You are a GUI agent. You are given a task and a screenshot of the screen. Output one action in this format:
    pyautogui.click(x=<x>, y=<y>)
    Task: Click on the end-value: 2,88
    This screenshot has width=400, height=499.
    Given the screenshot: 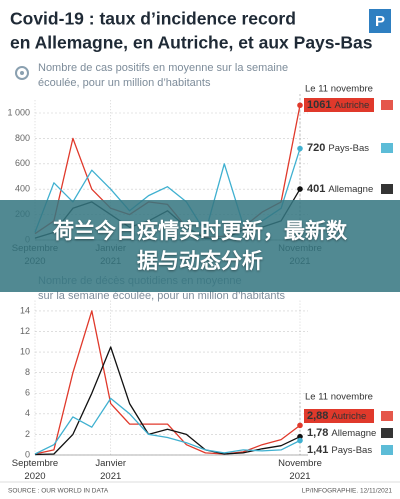 What is the action you would take?
    pyautogui.click(x=317, y=416)
    